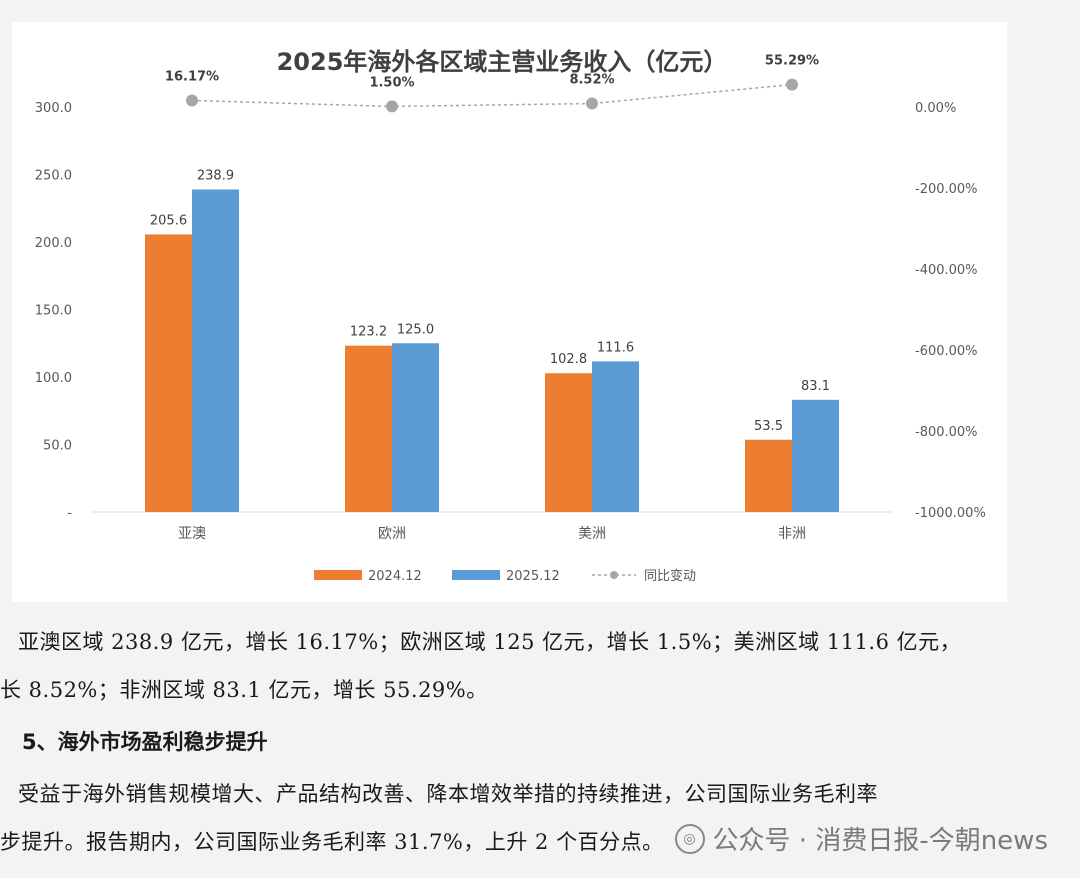 This screenshot has height=878, width=1080. Describe the element at coordinates (591, 80) in the screenshot. I see `line-data-label: 8.52%` at that location.